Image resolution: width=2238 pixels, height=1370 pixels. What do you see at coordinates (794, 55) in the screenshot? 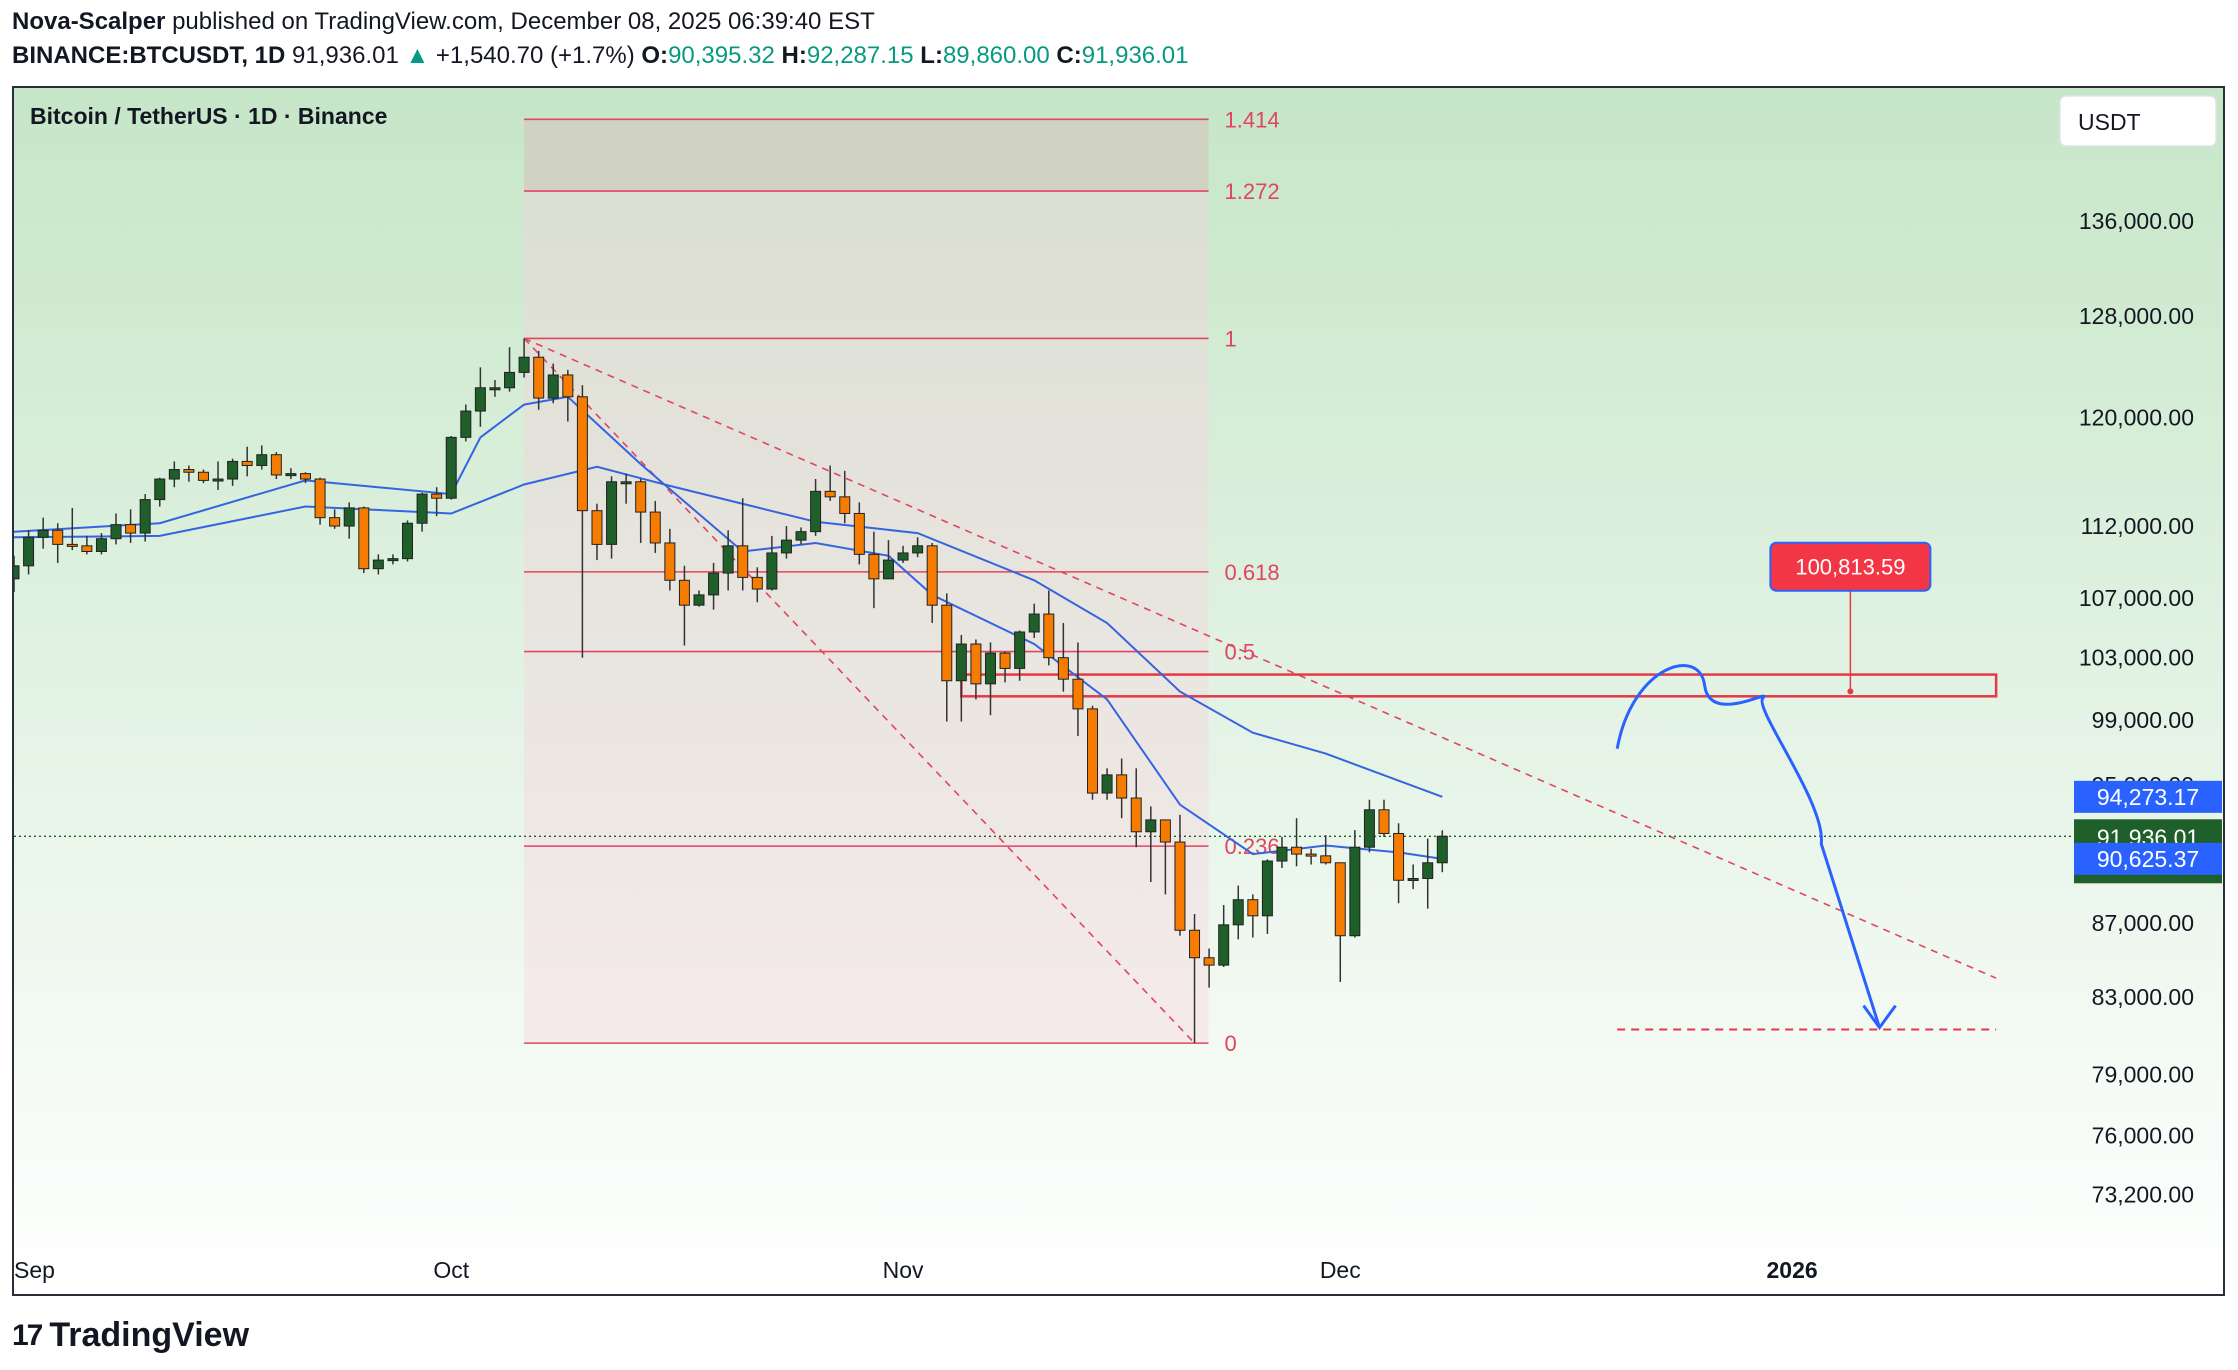
I see `high-label: H:` at bounding box center [794, 55].